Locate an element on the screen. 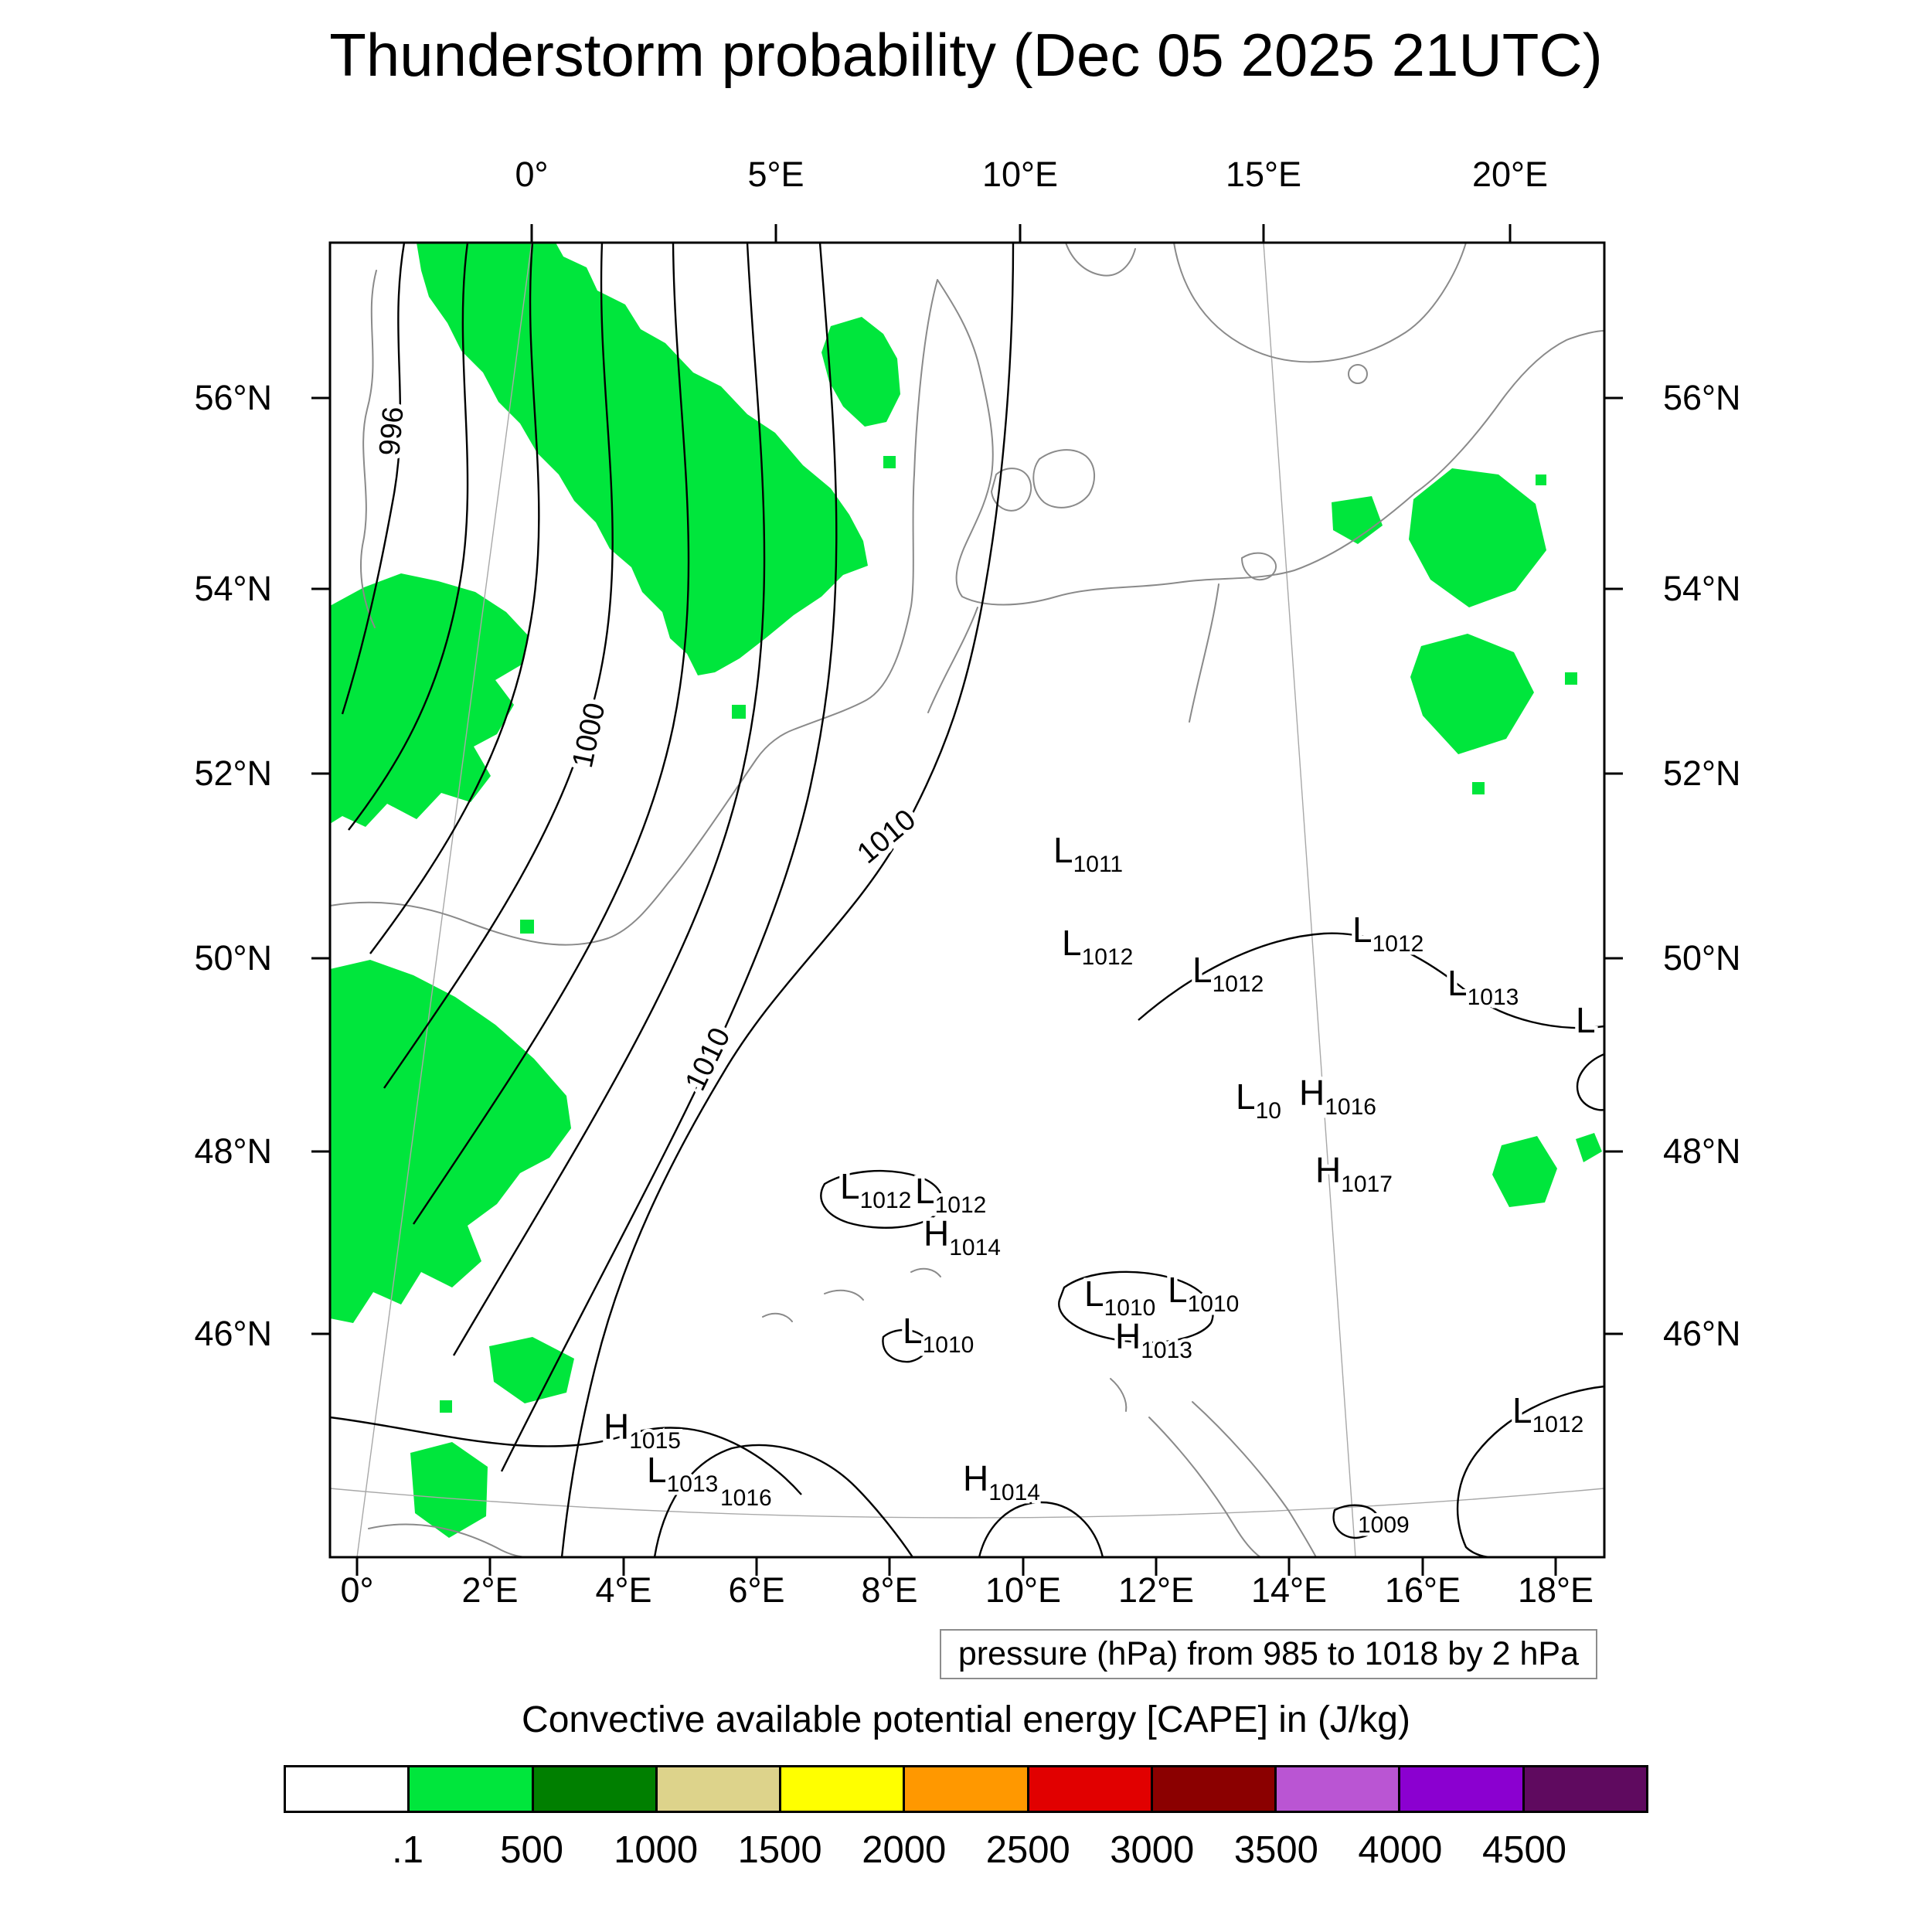 The height and width of the screenshot is (1932, 1932). colorbar-label: .1 is located at coordinates (407, 1850).